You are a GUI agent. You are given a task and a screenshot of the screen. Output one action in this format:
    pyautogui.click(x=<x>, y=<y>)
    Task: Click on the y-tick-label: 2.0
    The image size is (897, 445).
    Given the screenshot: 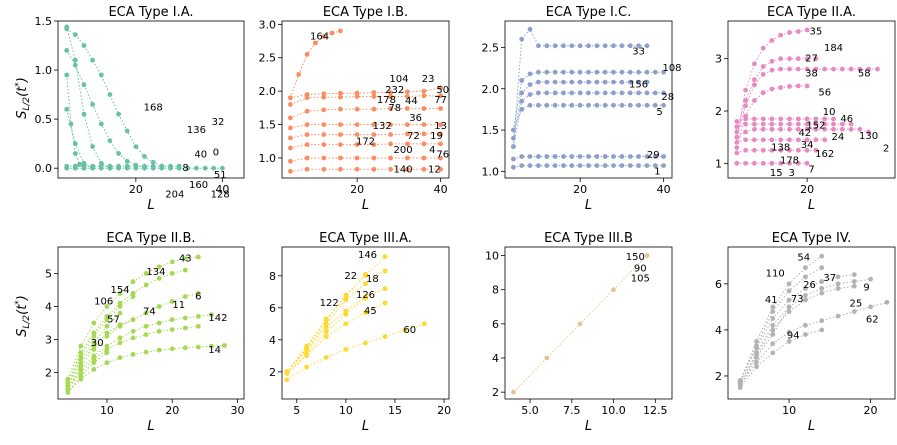 What is the action you would take?
    pyautogui.click(x=491, y=89)
    